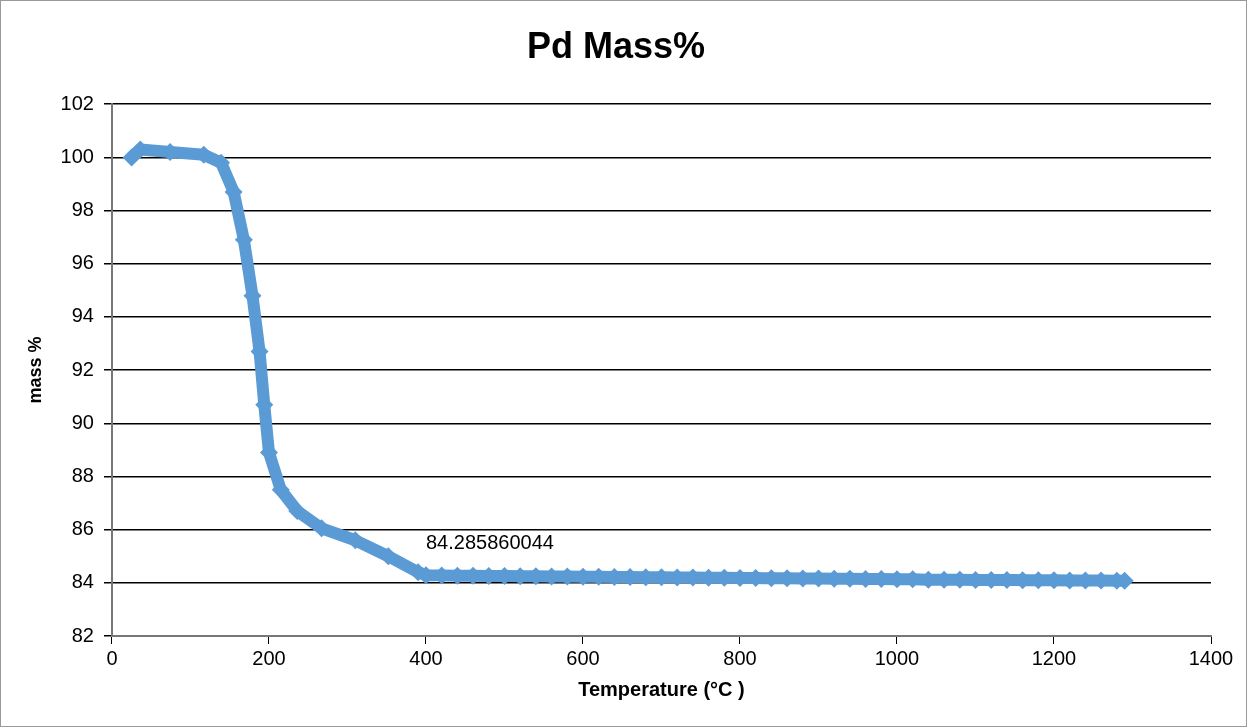  Describe the element at coordinates (77, 102) in the screenshot. I see `y-tick-label: 102` at that location.